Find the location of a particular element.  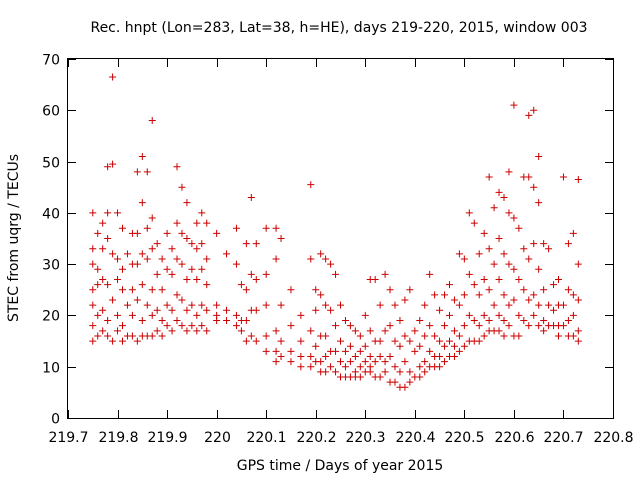

y-axis-label: STEC from uqrg / TECUs is located at coordinates (14, 238).